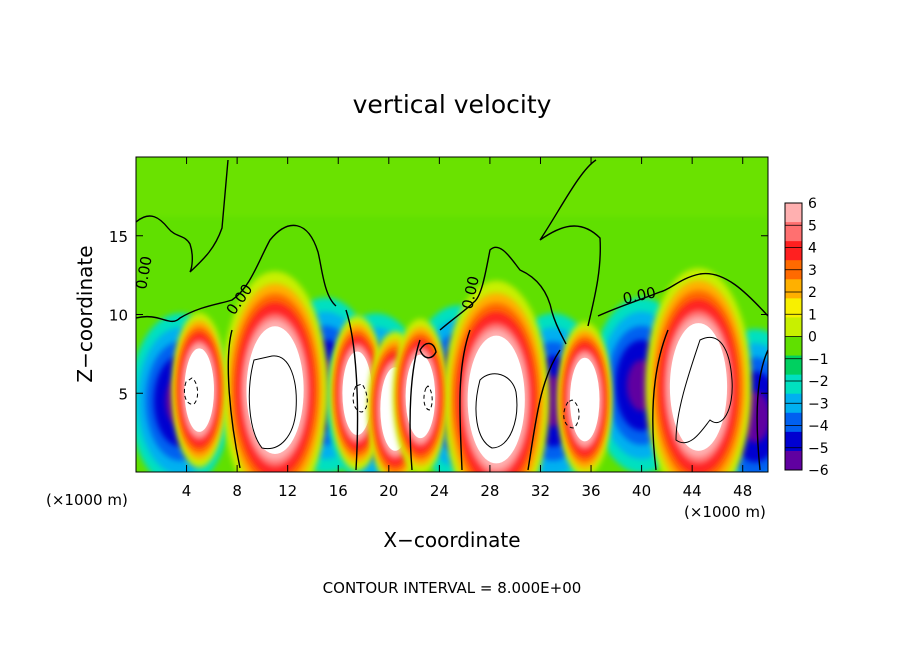  I want to click on x-tick-label: 20, so click(388, 491).